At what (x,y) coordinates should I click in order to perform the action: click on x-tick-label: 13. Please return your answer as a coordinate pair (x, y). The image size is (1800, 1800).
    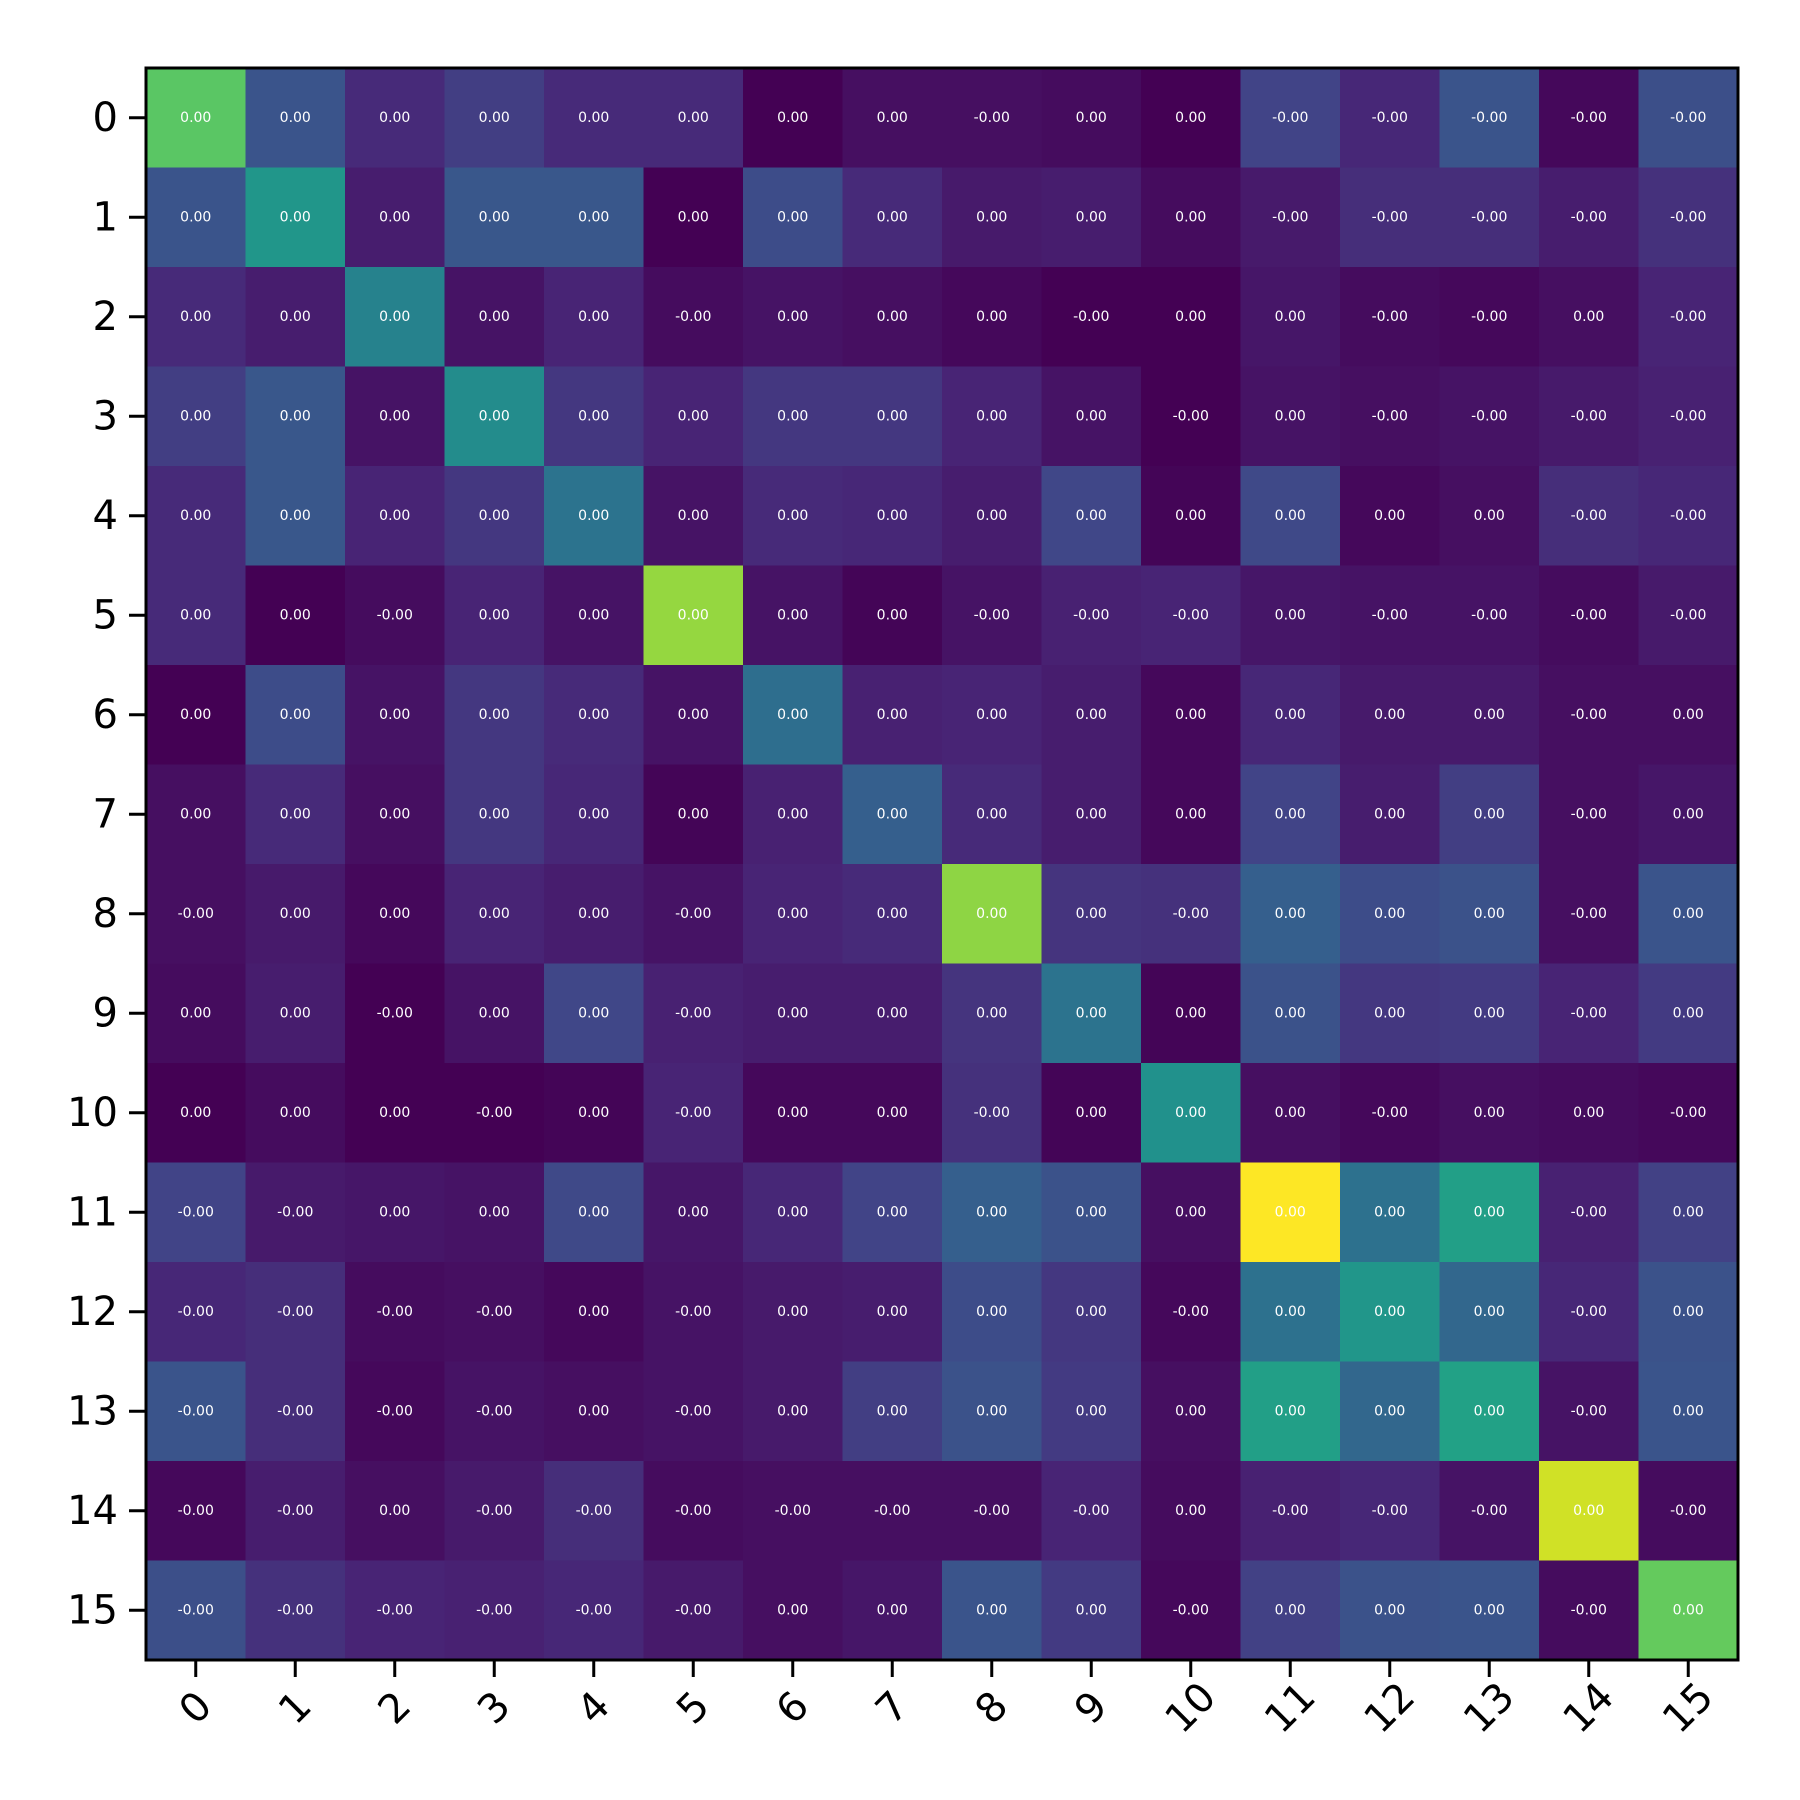
    Looking at the image, I should click on (1489, 1708).